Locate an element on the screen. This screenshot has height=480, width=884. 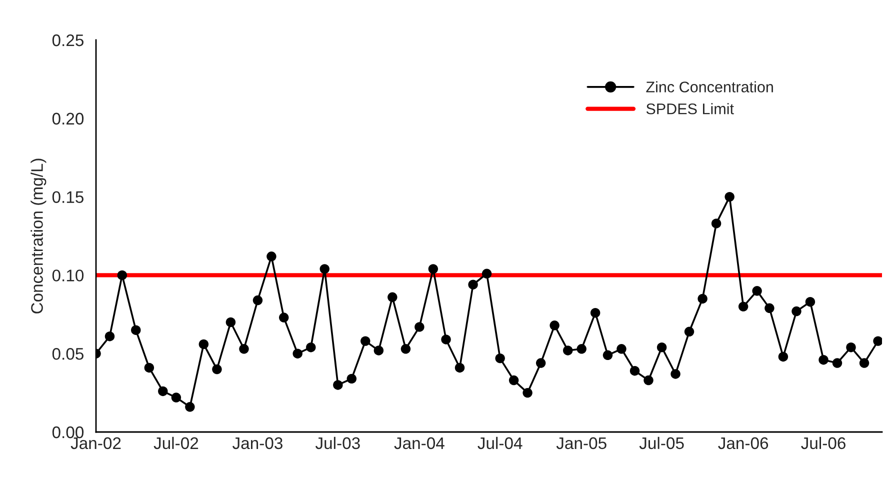
y-tick-label: 0.05 is located at coordinates (68, 354).